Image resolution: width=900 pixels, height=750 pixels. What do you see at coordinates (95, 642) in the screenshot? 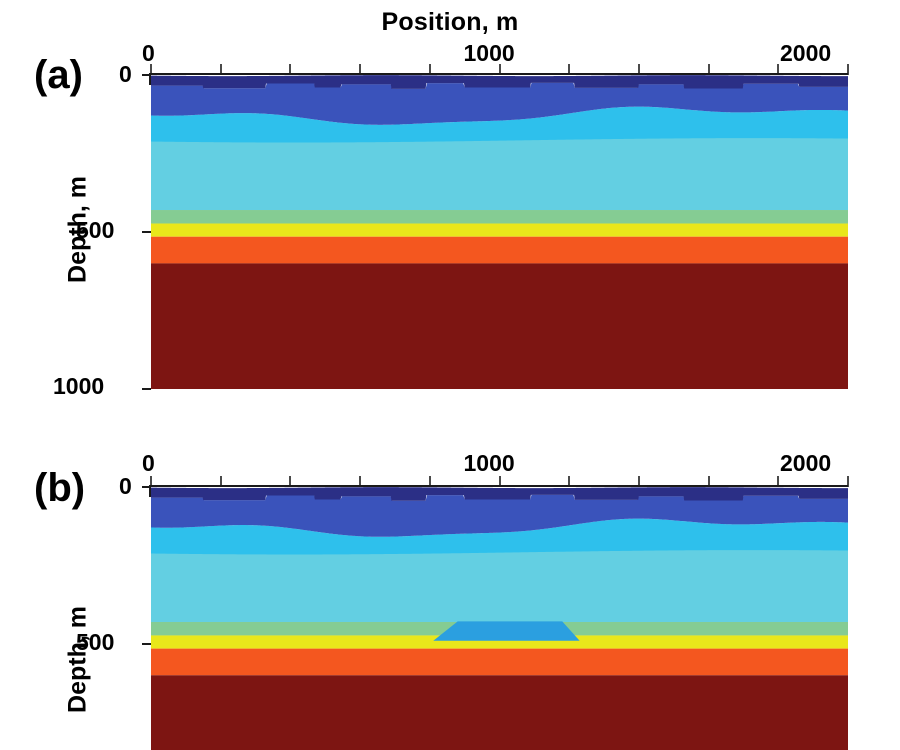
I see `y-tick-label-b-1: 500` at bounding box center [95, 642].